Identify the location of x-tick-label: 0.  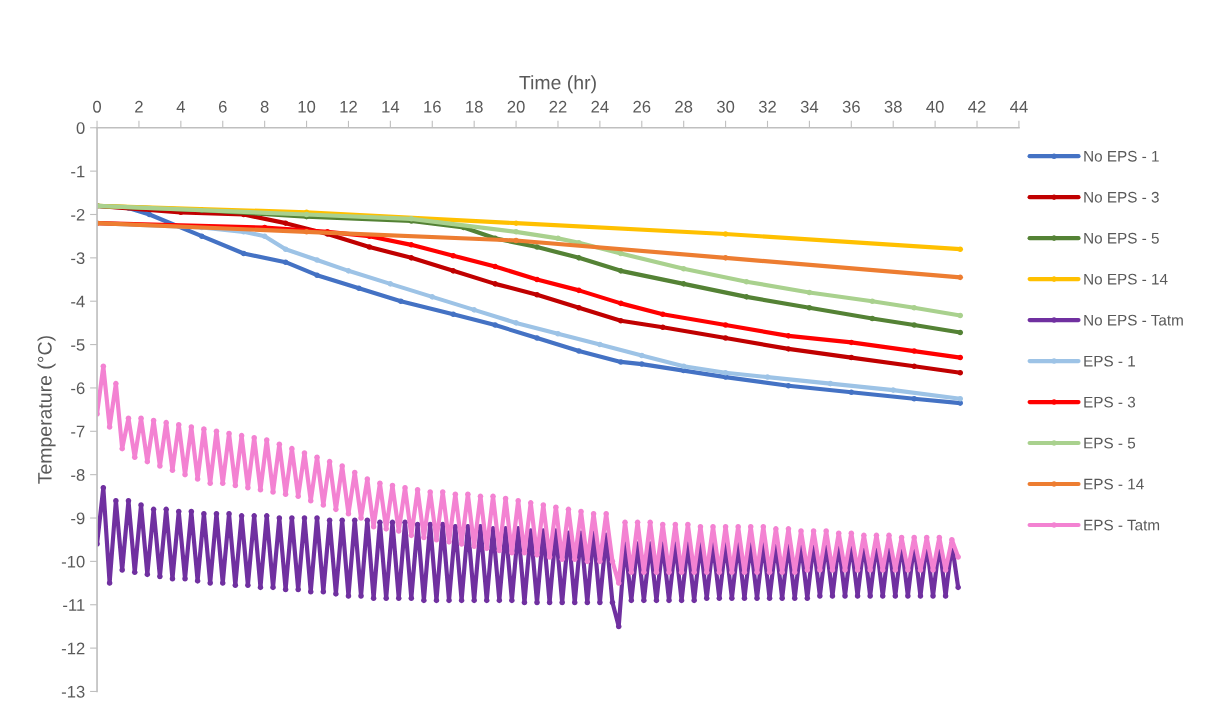
(97, 106).